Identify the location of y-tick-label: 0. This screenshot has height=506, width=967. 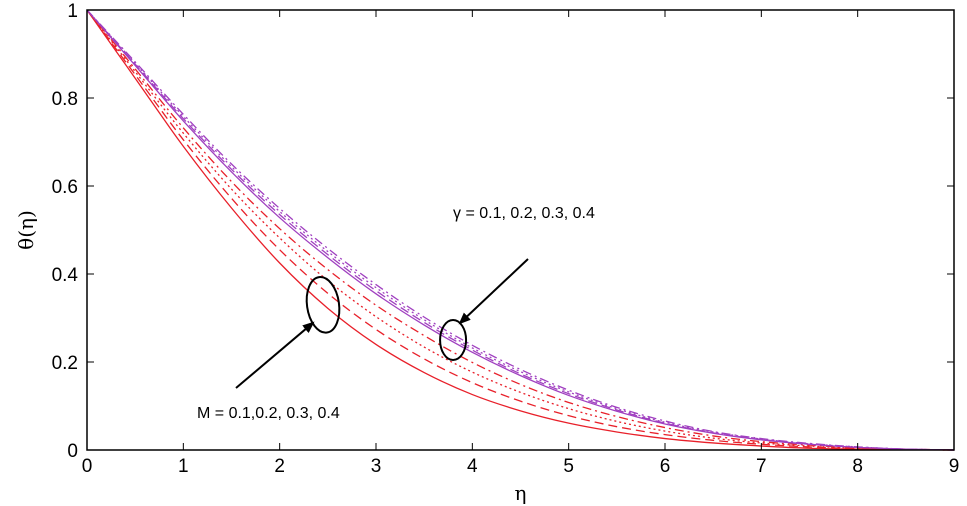
(72, 451).